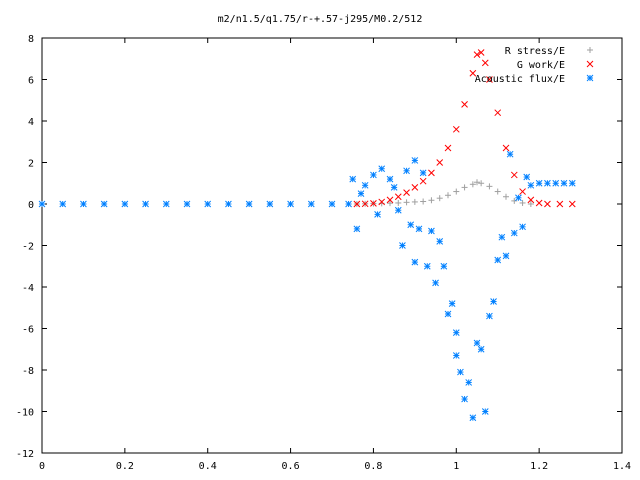 The height and width of the screenshot is (480, 640). What do you see at coordinates (25, 454) in the screenshot?
I see `y-tick-label: -12` at bounding box center [25, 454].